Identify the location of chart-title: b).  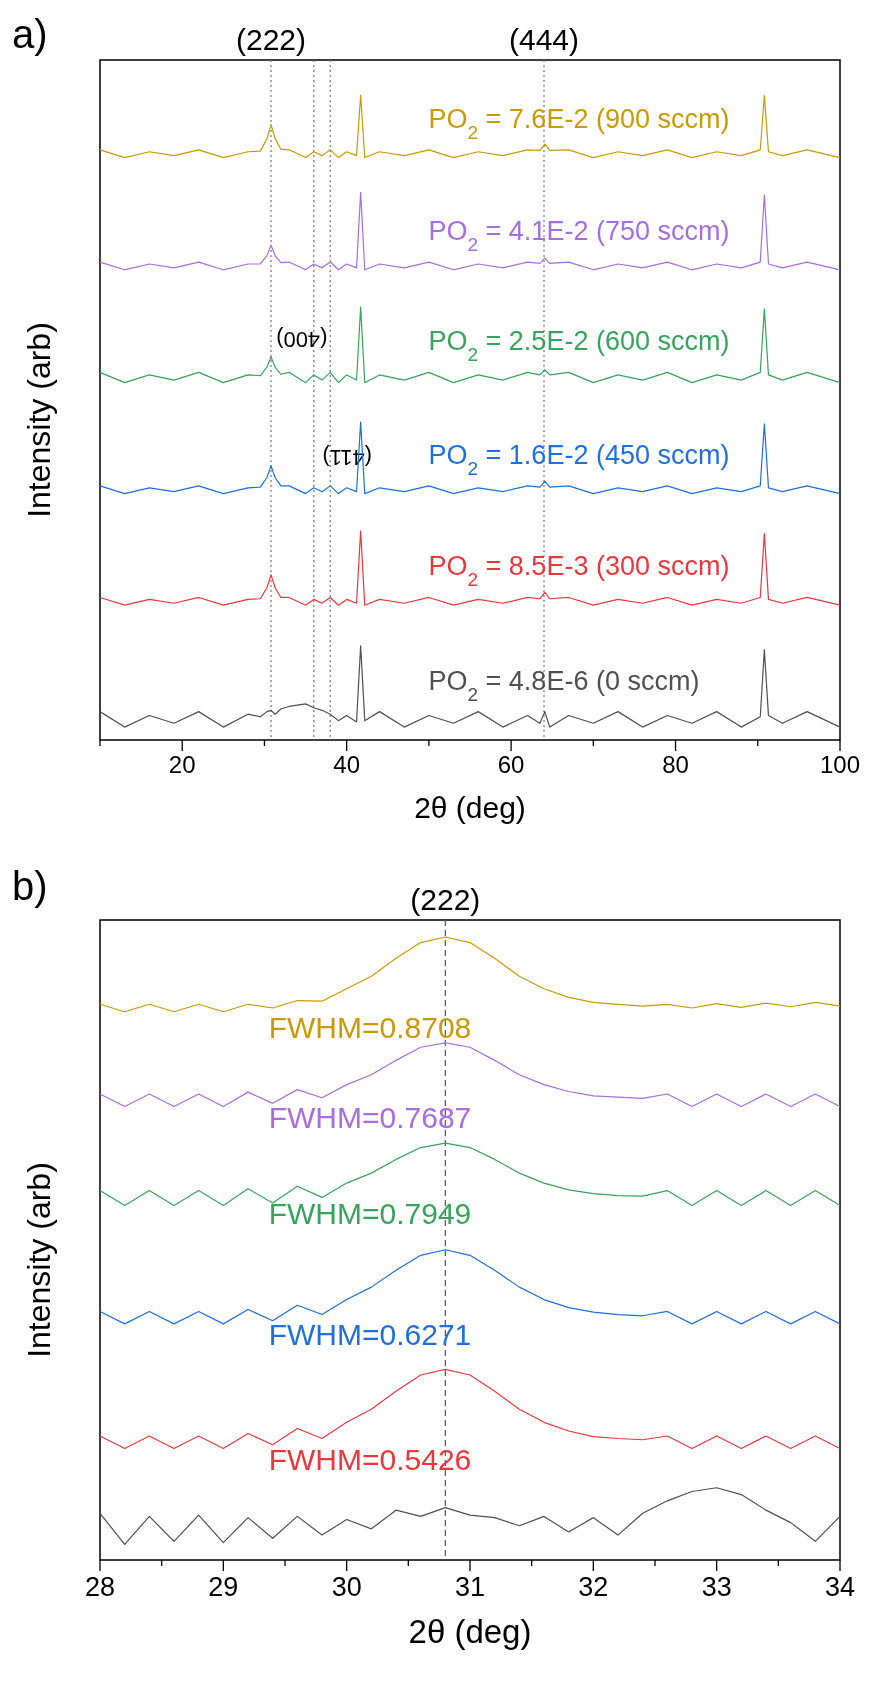
(30, 886).